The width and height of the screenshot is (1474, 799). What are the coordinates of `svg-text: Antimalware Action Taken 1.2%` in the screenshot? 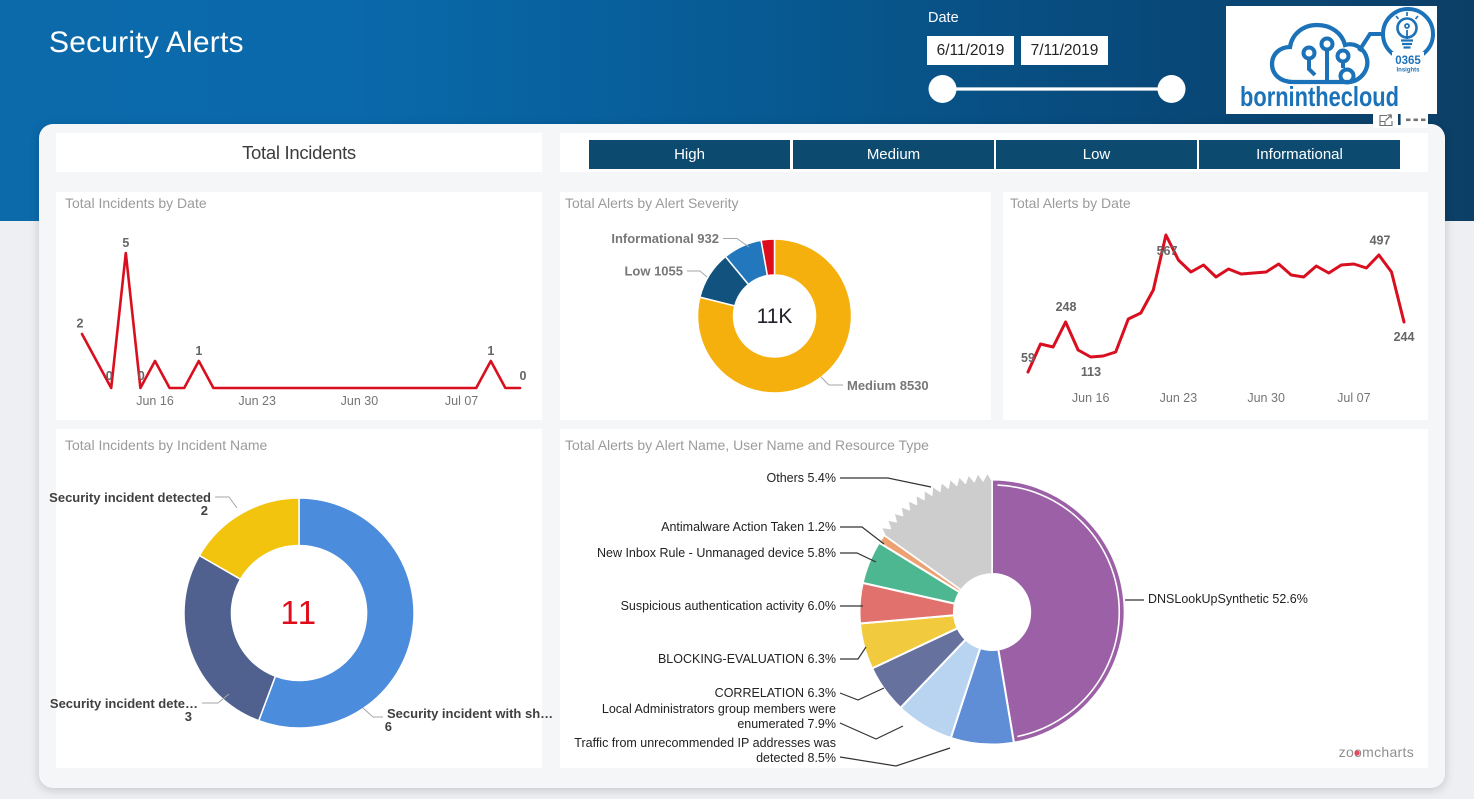 It's located at (748, 527).